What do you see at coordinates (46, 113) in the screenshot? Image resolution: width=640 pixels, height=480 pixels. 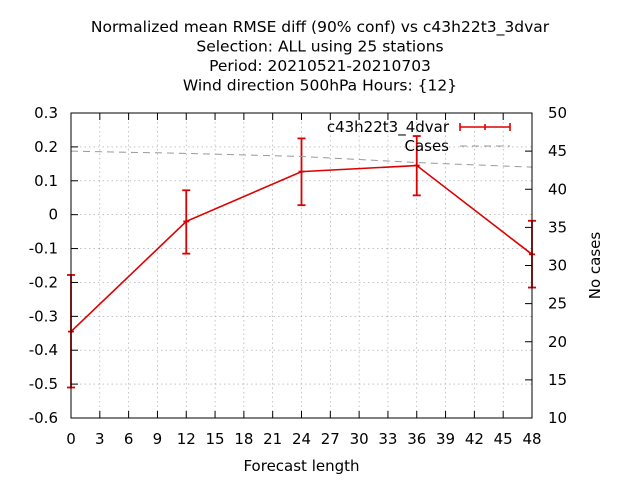 I see `y-tick-label: 0.3` at bounding box center [46, 113].